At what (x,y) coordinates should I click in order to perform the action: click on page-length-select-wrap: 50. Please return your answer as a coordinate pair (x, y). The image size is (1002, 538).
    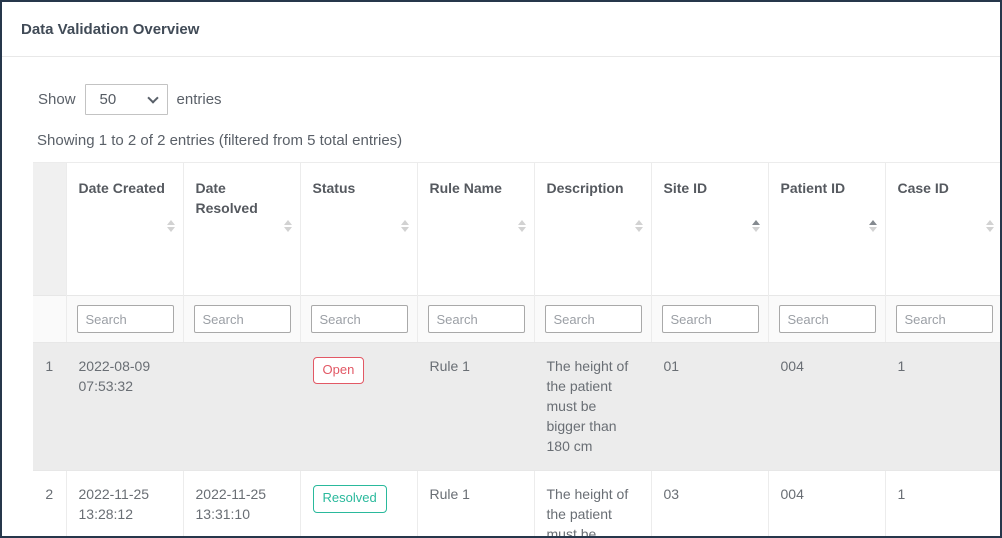
    Looking at the image, I should click on (126, 99).